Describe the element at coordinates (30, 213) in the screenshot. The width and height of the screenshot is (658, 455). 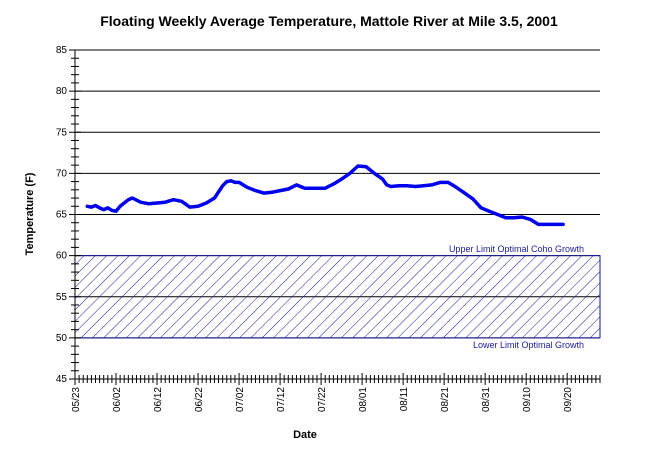
I see `y-axis-label: Temperature (F)` at that location.